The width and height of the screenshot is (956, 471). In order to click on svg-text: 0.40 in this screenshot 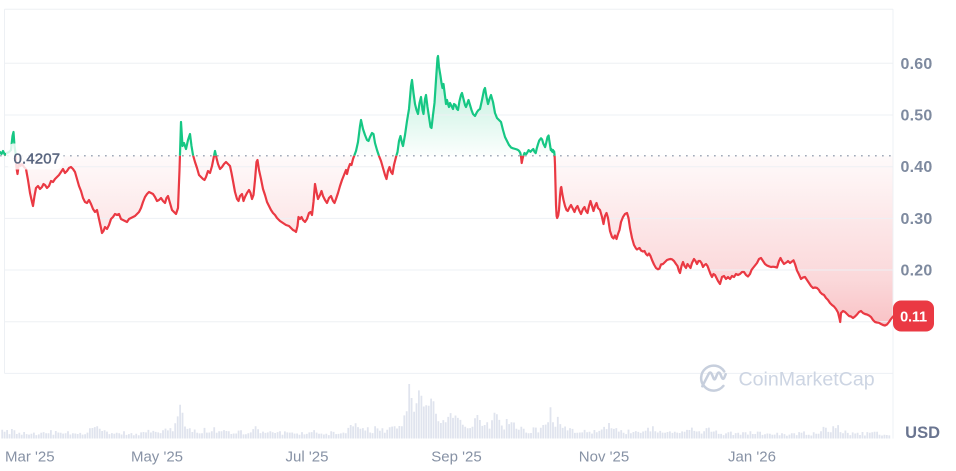, I will do `click(917, 167)`.